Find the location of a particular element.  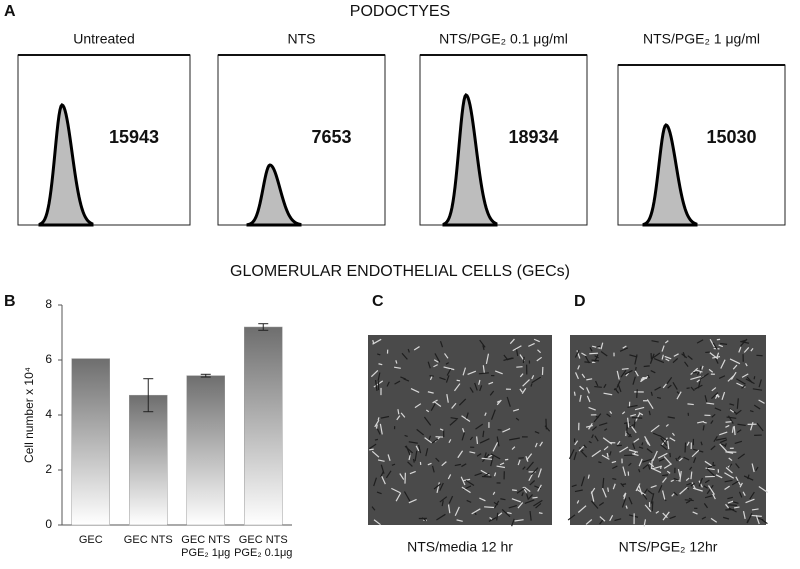

panel-label: C is located at coordinates (378, 301).